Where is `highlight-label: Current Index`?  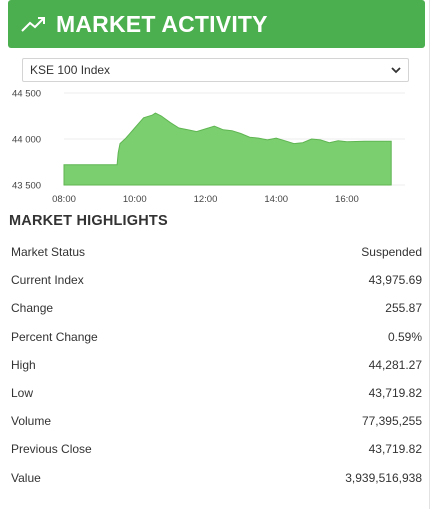 highlight-label: Current Index is located at coordinates (47, 280).